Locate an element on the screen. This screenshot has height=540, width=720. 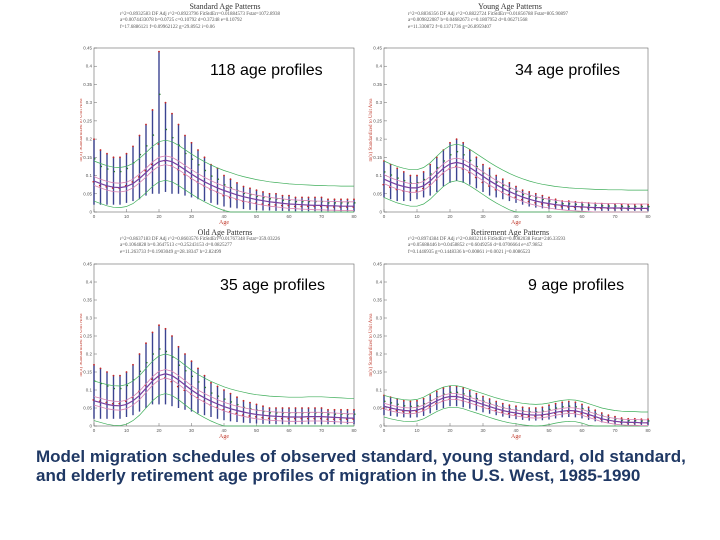
y-tick-label: 0.25 is located at coordinates (87, 120).